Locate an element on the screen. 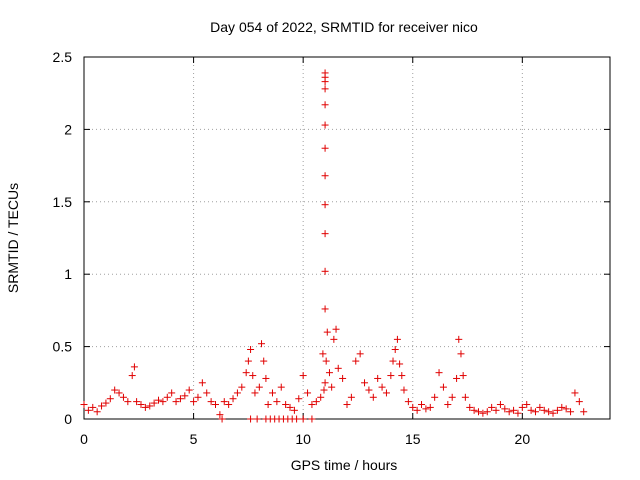 The image size is (640, 480). x-tick-label: 5 is located at coordinates (194, 439).